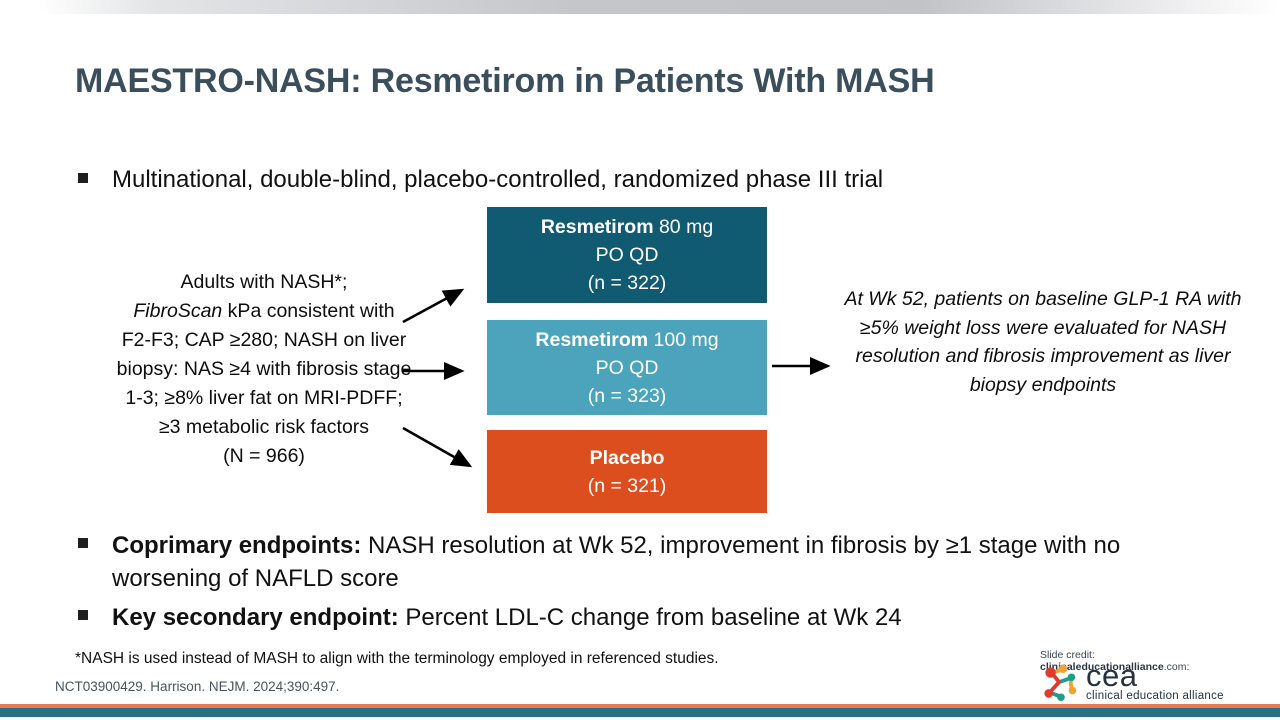 The height and width of the screenshot is (720, 1280). Describe the element at coordinates (1155, 680) in the screenshot. I see `cea-wordmark: cea clinical education alliance` at that location.